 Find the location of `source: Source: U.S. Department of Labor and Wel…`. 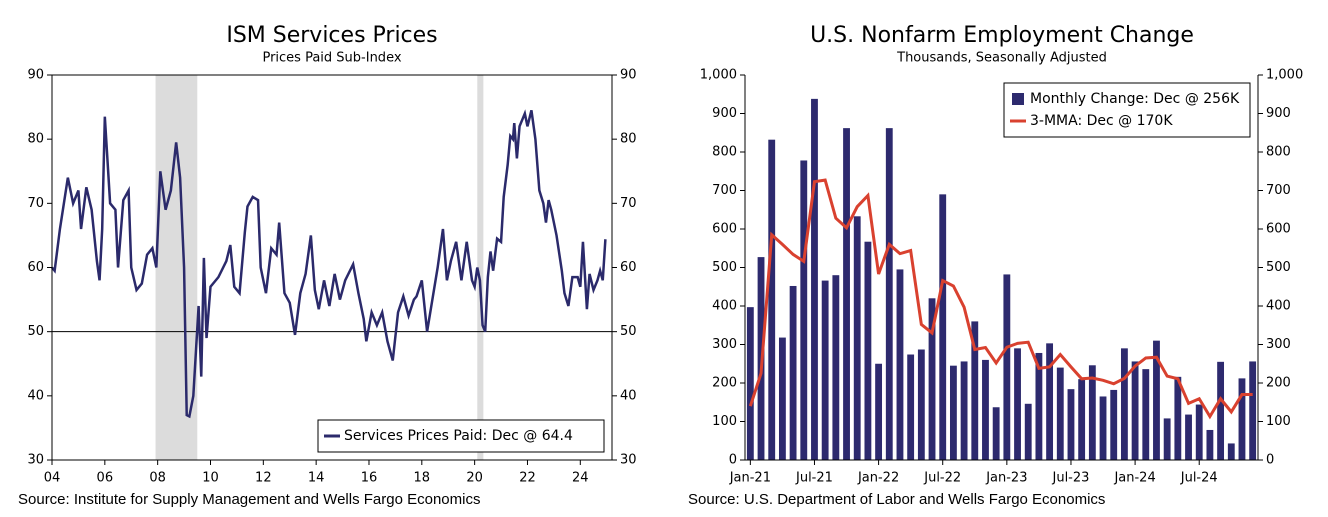

source: Source: U.S. Department of Labor and Wel… is located at coordinates (896, 499).